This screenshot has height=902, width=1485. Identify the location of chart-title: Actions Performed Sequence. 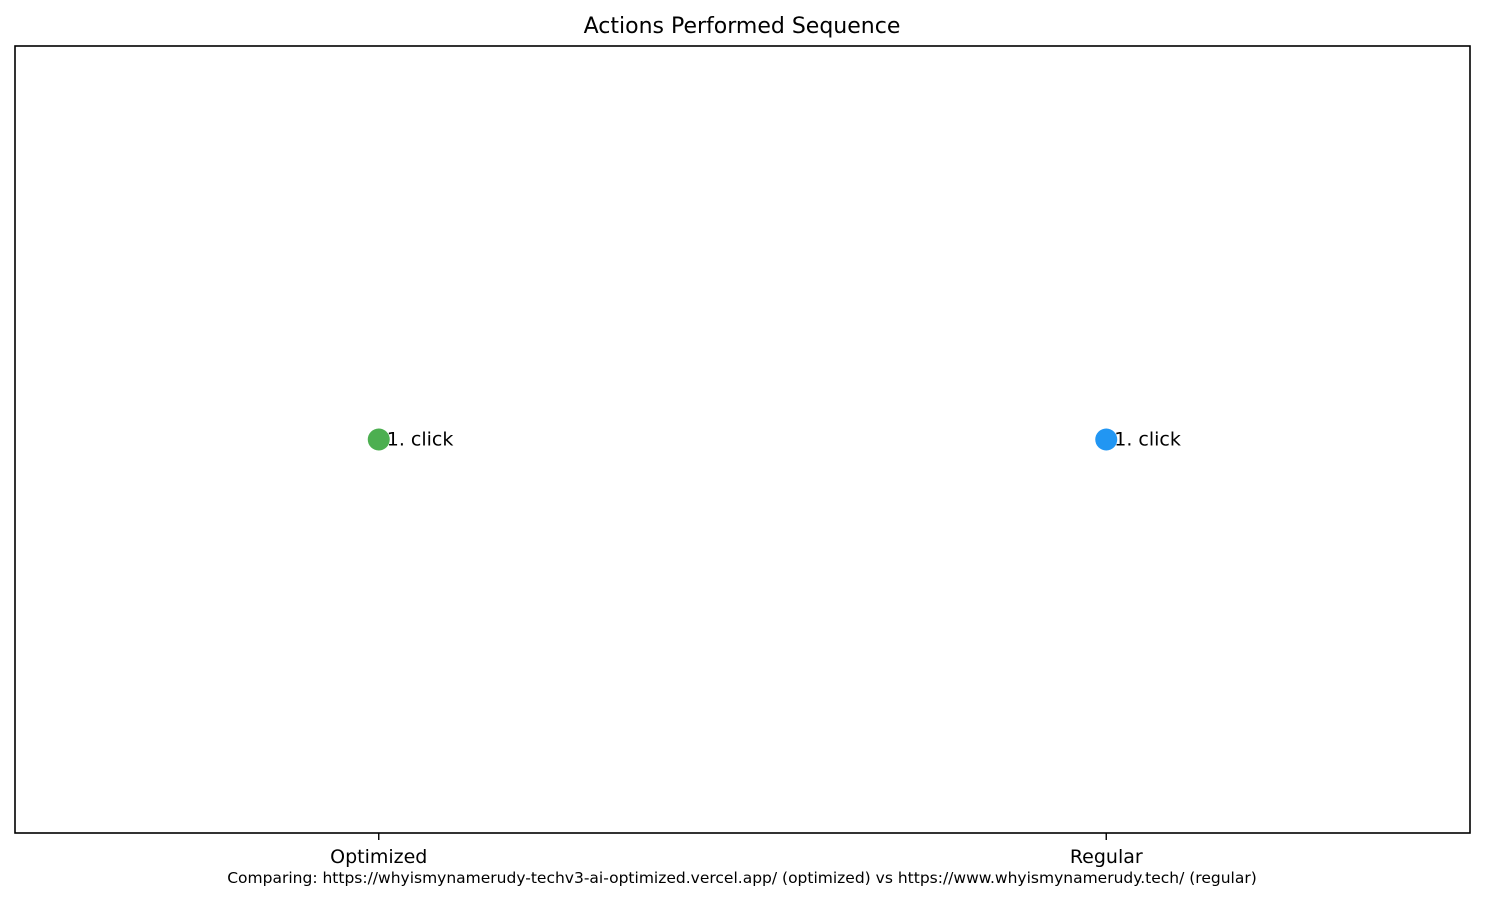
(742, 26).